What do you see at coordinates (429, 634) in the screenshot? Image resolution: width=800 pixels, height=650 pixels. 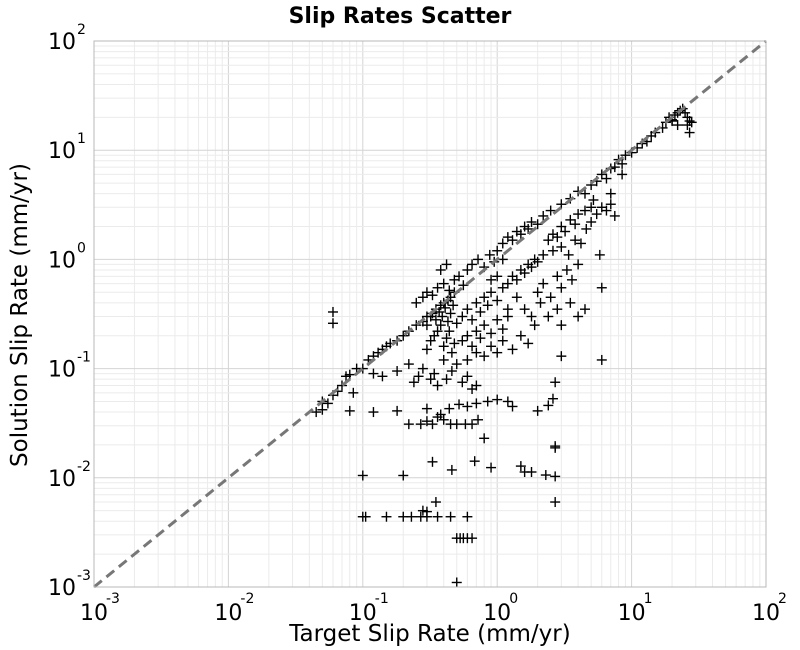 I see `x-axis-label: Target Slip Rate (mm/yr)` at bounding box center [429, 634].